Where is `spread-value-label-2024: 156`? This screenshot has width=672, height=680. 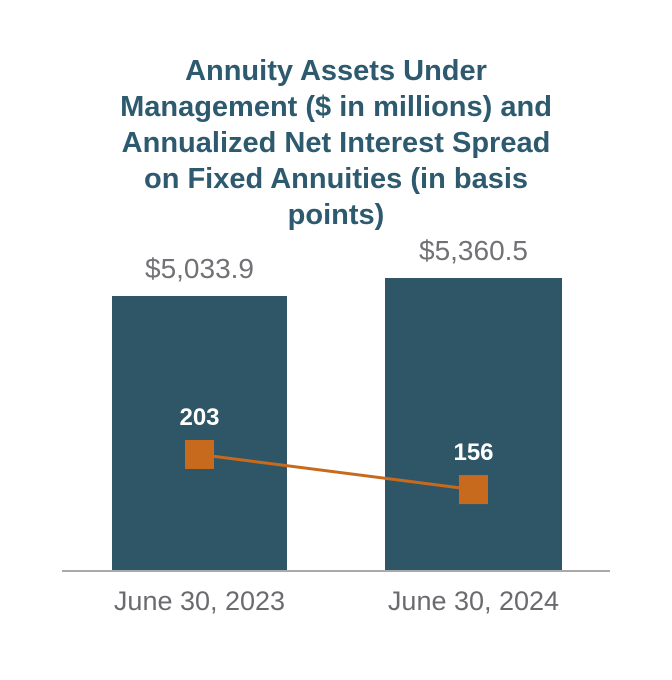 spread-value-label-2024: 156 is located at coordinates (473, 453).